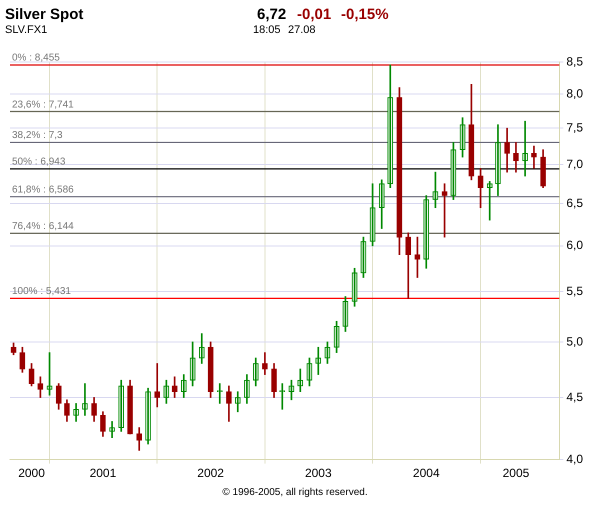 The width and height of the screenshot is (590, 515). I want to click on y-tick-label: 8,5, so click(575, 61).